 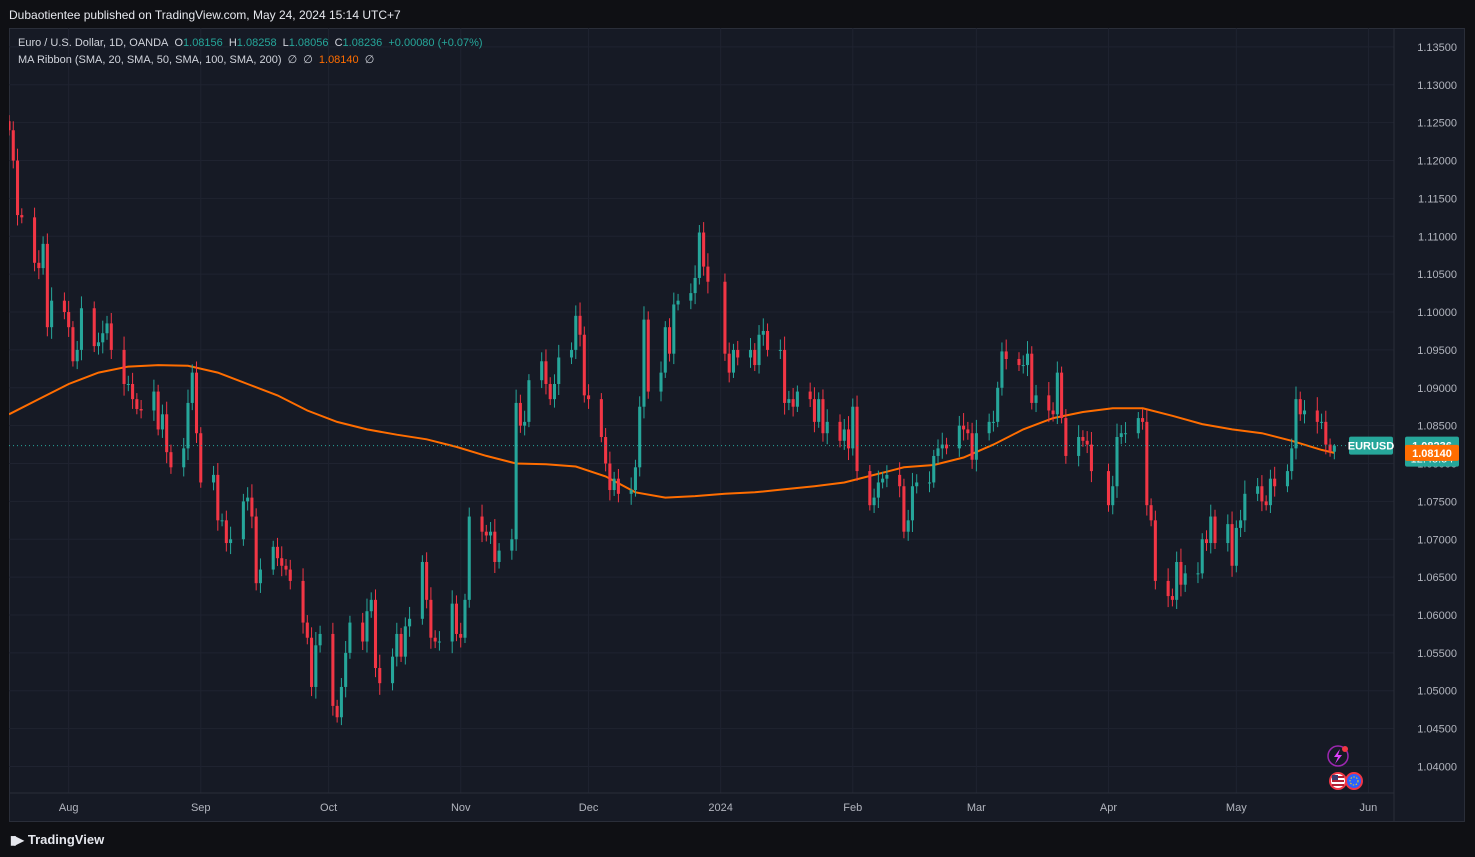 What do you see at coordinates (1345, 767) in the screenshot?
I see `chart-icons` at bounding box center [1345, 767].